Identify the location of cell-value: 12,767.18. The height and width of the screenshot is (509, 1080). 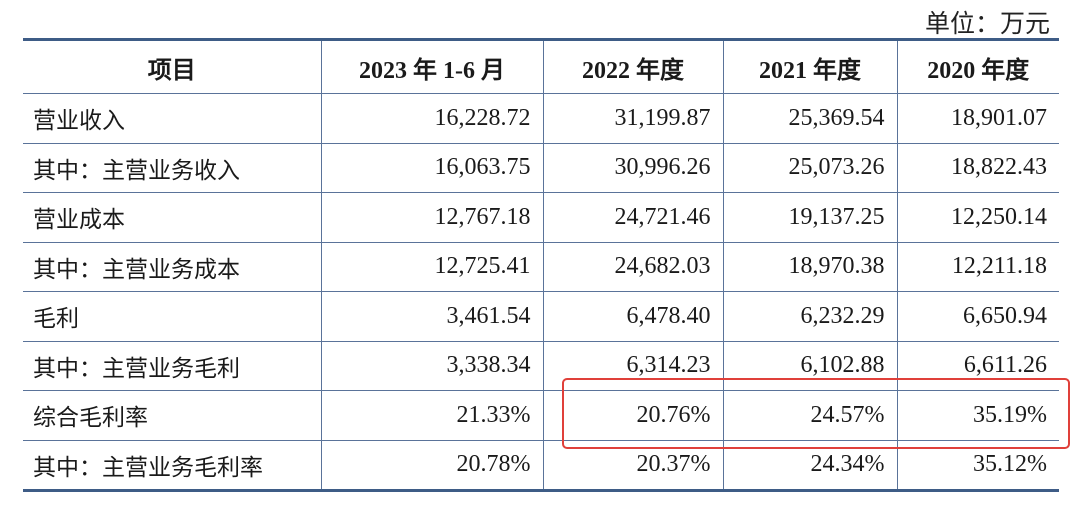
(431, 217).